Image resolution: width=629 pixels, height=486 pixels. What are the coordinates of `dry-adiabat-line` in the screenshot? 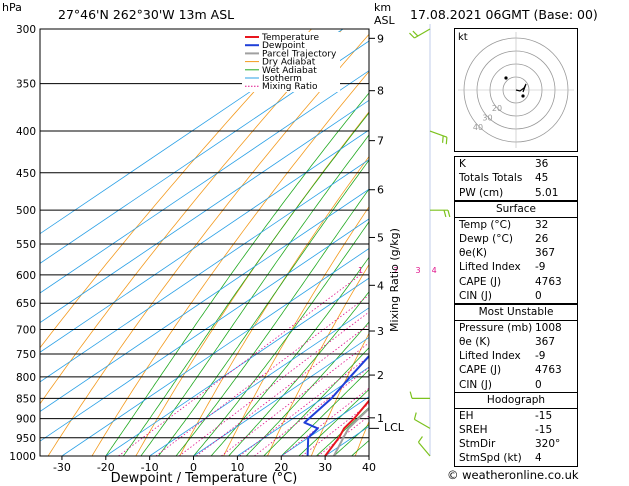 It's located at (339, 394).